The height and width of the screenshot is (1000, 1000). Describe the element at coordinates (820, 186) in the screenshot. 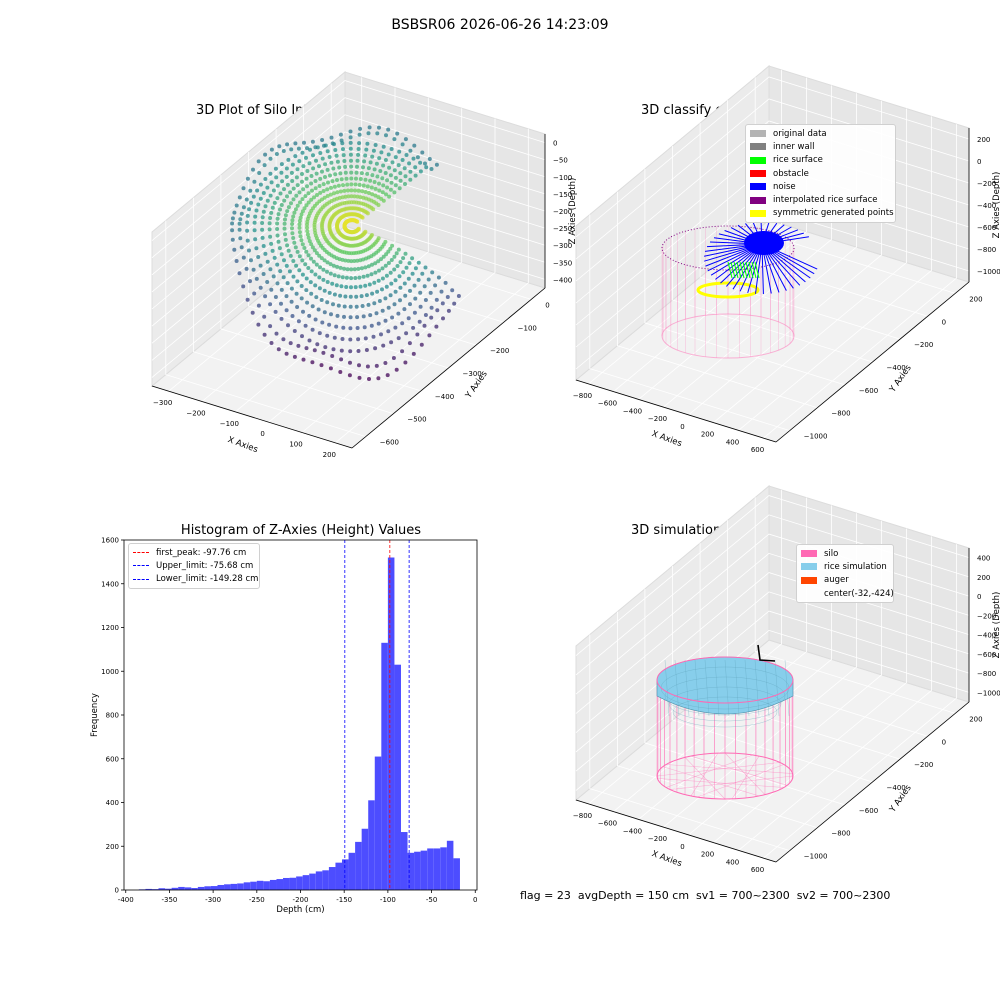

I see `legend-entry: noise` at that location.